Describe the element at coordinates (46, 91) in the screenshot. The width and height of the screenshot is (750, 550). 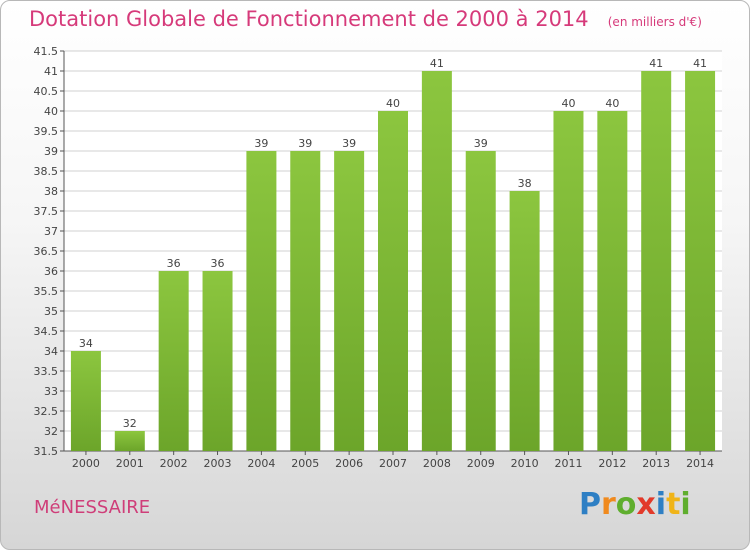
I see `y-tick-label: 40.5` at that location.